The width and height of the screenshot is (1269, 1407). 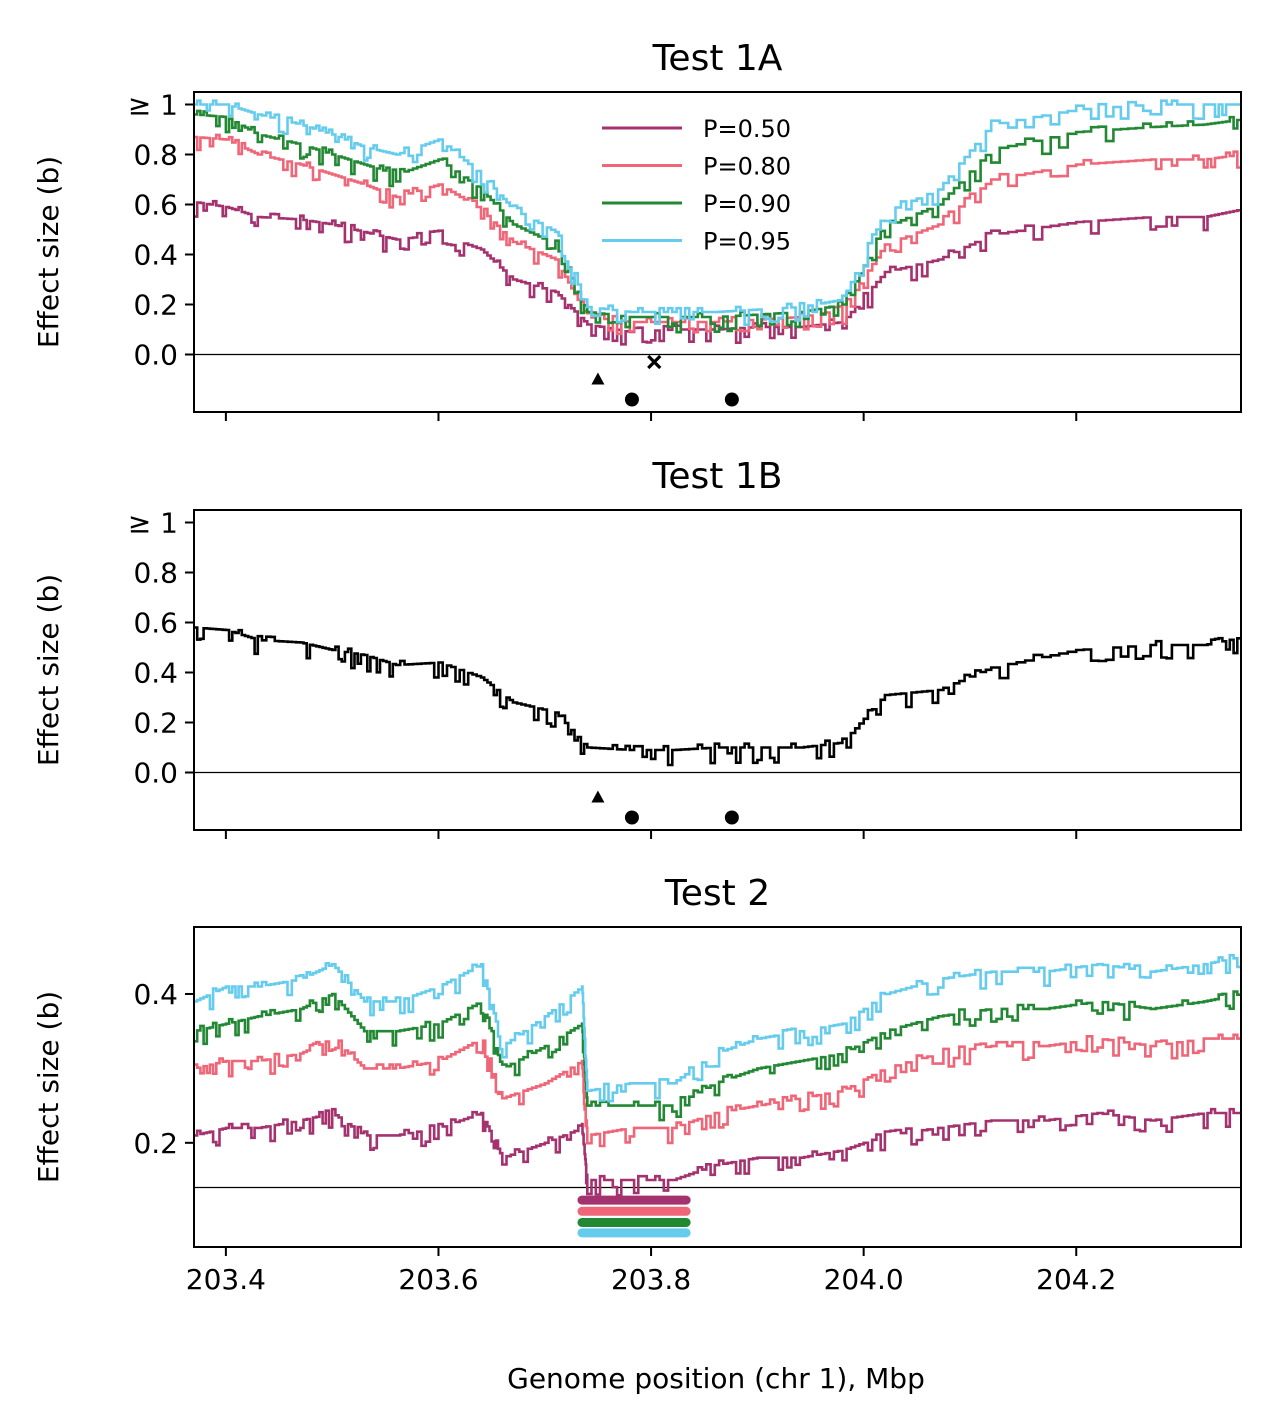 What do you see at coordinates (438, 1279) in the screenshot?
I see `x-tick-label: 203.6` at bounding box center [438, 1279].